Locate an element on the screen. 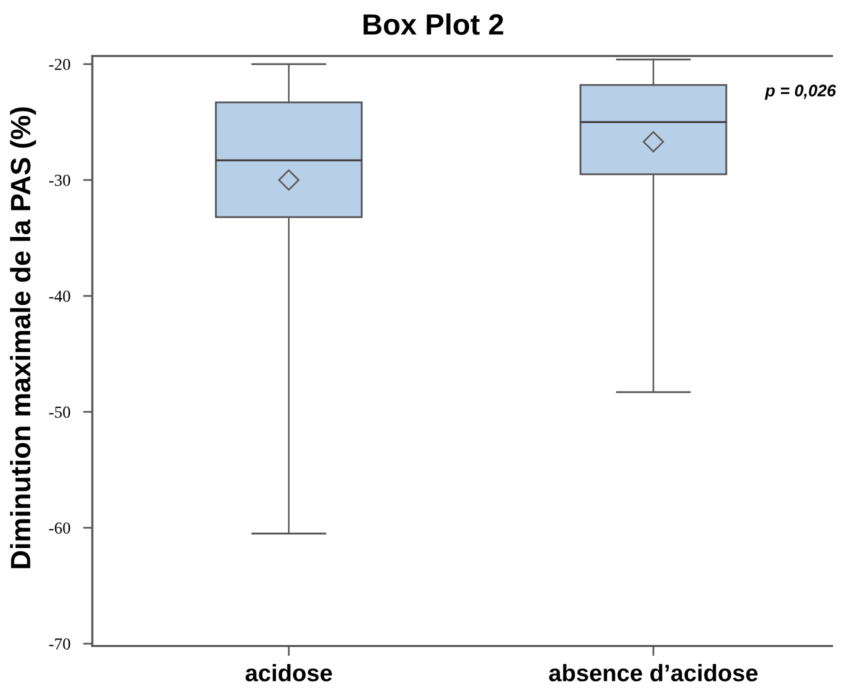 The image size is (845, 697). y-tick-label: -20 is located at coordinates (59, 64).